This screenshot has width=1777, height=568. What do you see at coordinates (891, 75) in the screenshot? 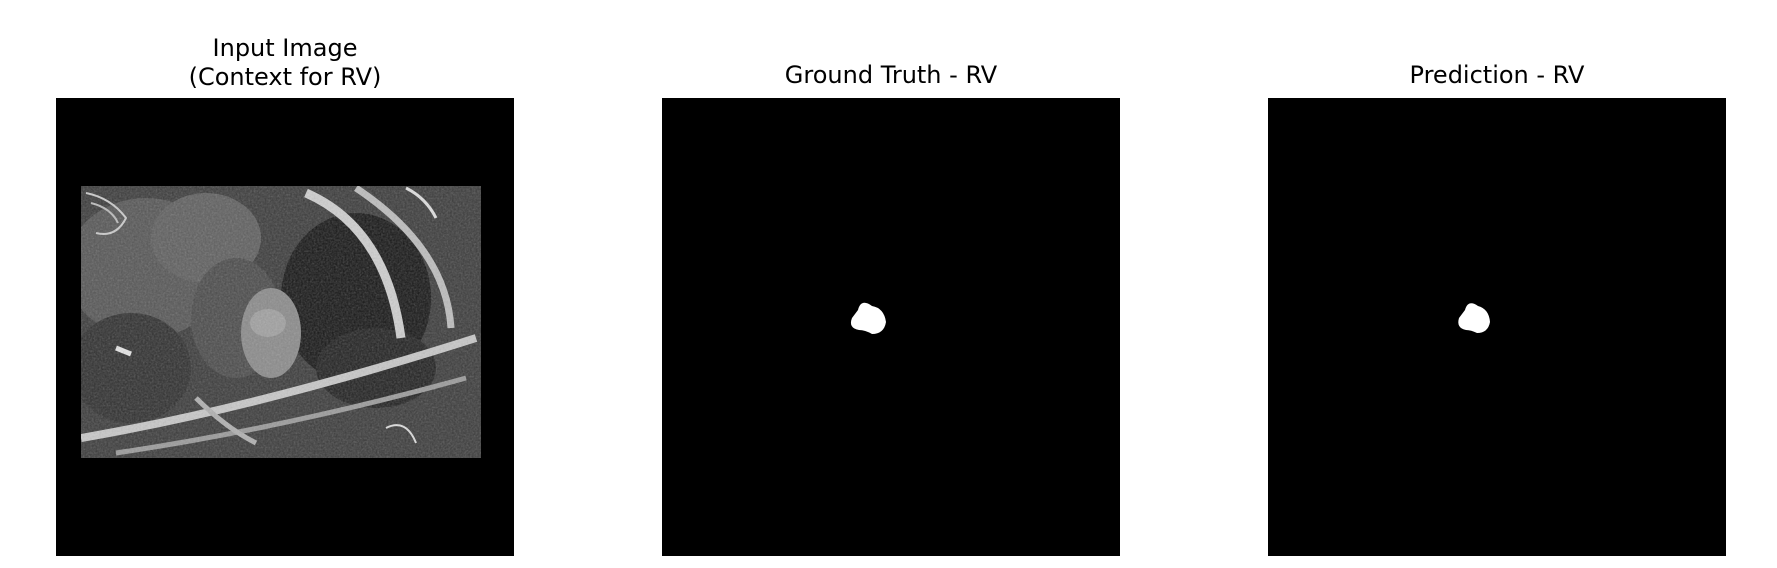
I see `ground-truth-title: Ground Truth - RV` at bounding box center [891, 75].